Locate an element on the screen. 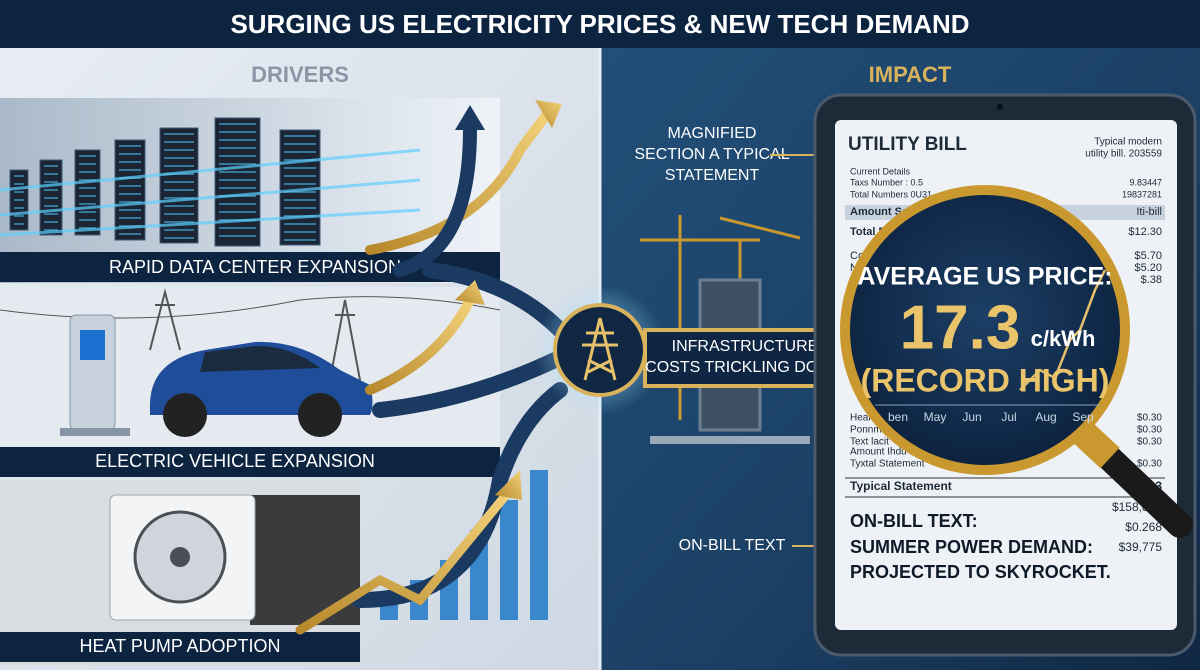  bill-row-label: Taxs Number : 0.5 is located at coordinates (886, 182).